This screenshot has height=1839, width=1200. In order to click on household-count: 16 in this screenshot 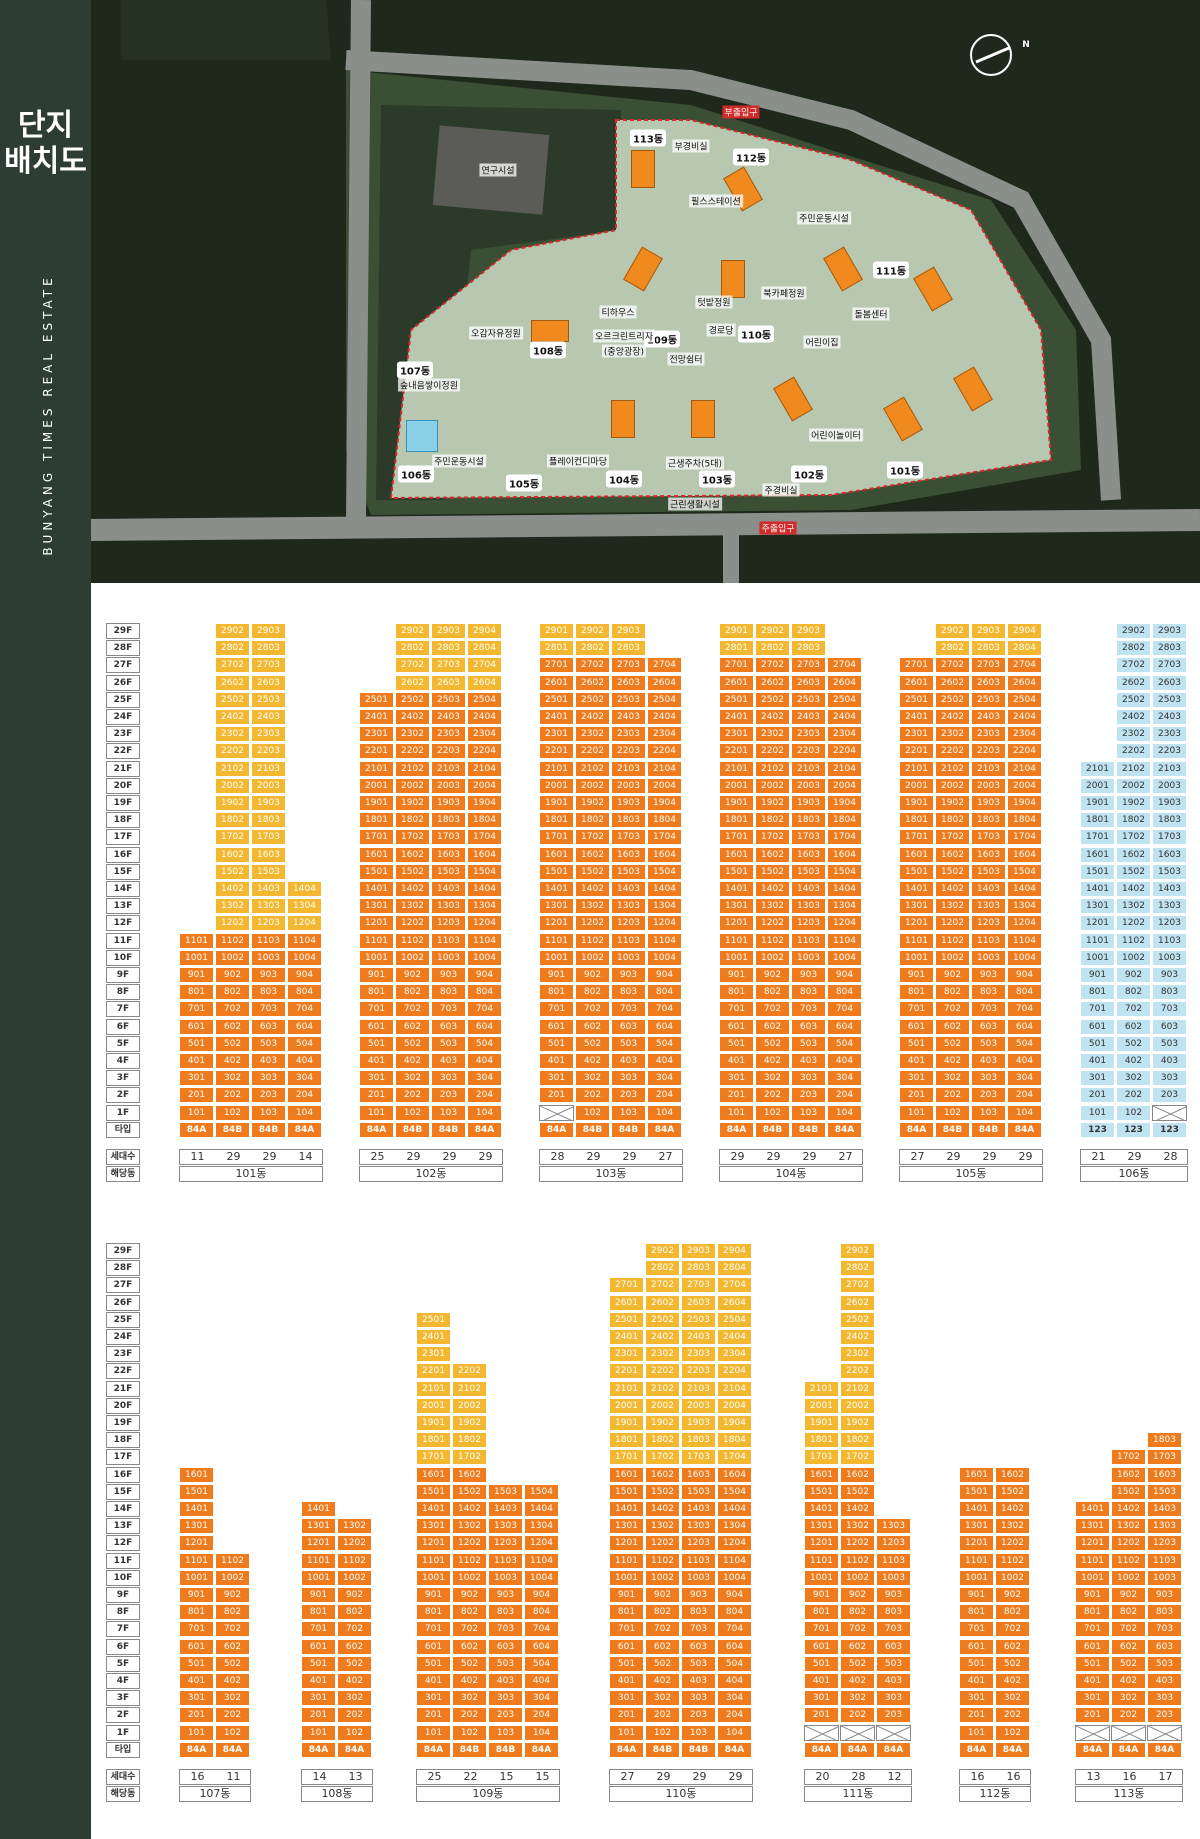, I will do `click(1129, 1776)`.